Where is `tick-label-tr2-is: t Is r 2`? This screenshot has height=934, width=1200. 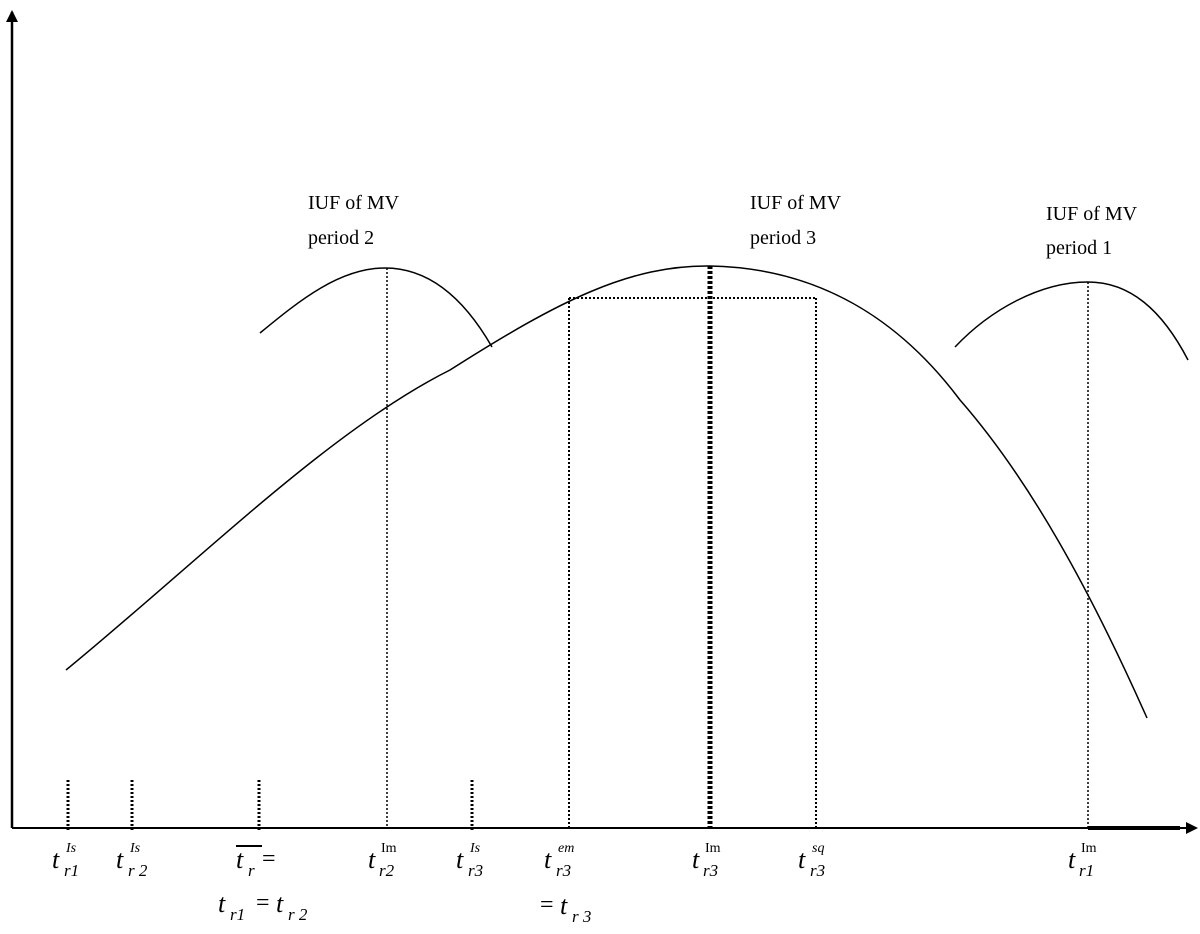 tick-label-tr2-is: t Is r 2 is located at coordinates (132, 860).